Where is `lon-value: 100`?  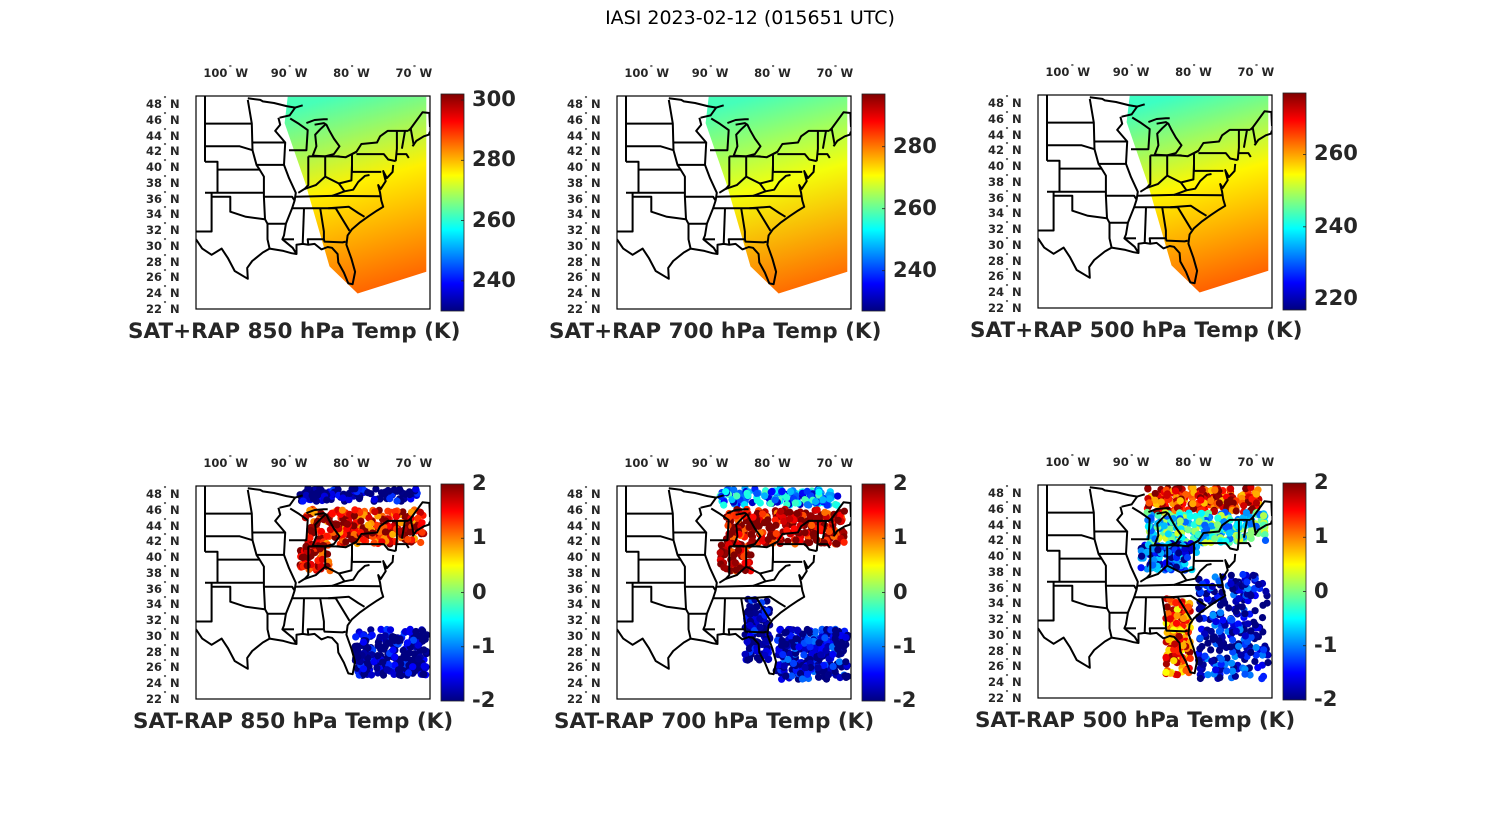
lon-value: 100 is located at coordinates (1057, 462).